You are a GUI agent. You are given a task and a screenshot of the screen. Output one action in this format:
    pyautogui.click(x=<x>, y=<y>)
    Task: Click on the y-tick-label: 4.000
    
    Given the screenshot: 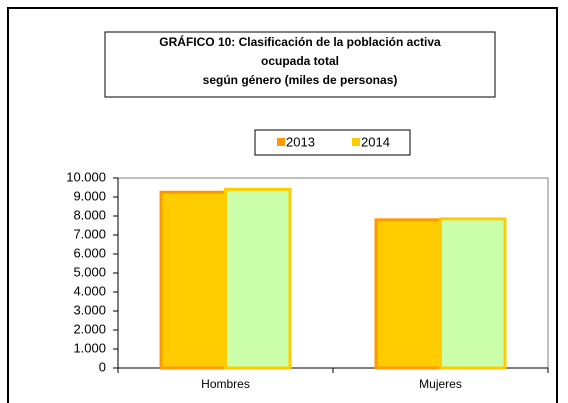 What is the action you would take?
    pyautogui.click(x=89, y=290)
    